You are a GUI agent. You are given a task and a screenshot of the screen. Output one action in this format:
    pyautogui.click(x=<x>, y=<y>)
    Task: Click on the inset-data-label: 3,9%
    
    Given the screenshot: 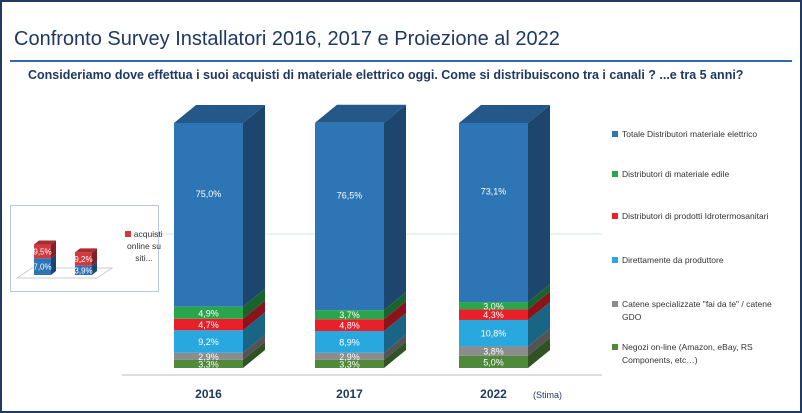 What is the action you would take?
    pyautogui.click(x=83, y=270)
    